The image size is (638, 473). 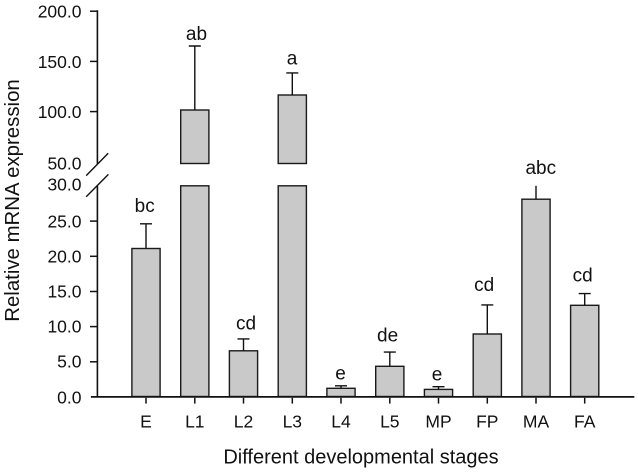 What do you see at coordinates (196, 34) in the screenshot?
I see `svg-text: ab` at bounding box center [196, 34].